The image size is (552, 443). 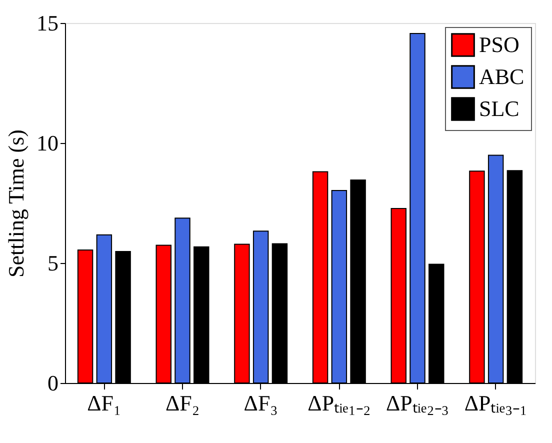 What do you see at coordinates (104, 403) in the screenshot?
I see `x-tick-label: ΔF₁` at bounding box center [104, 403].